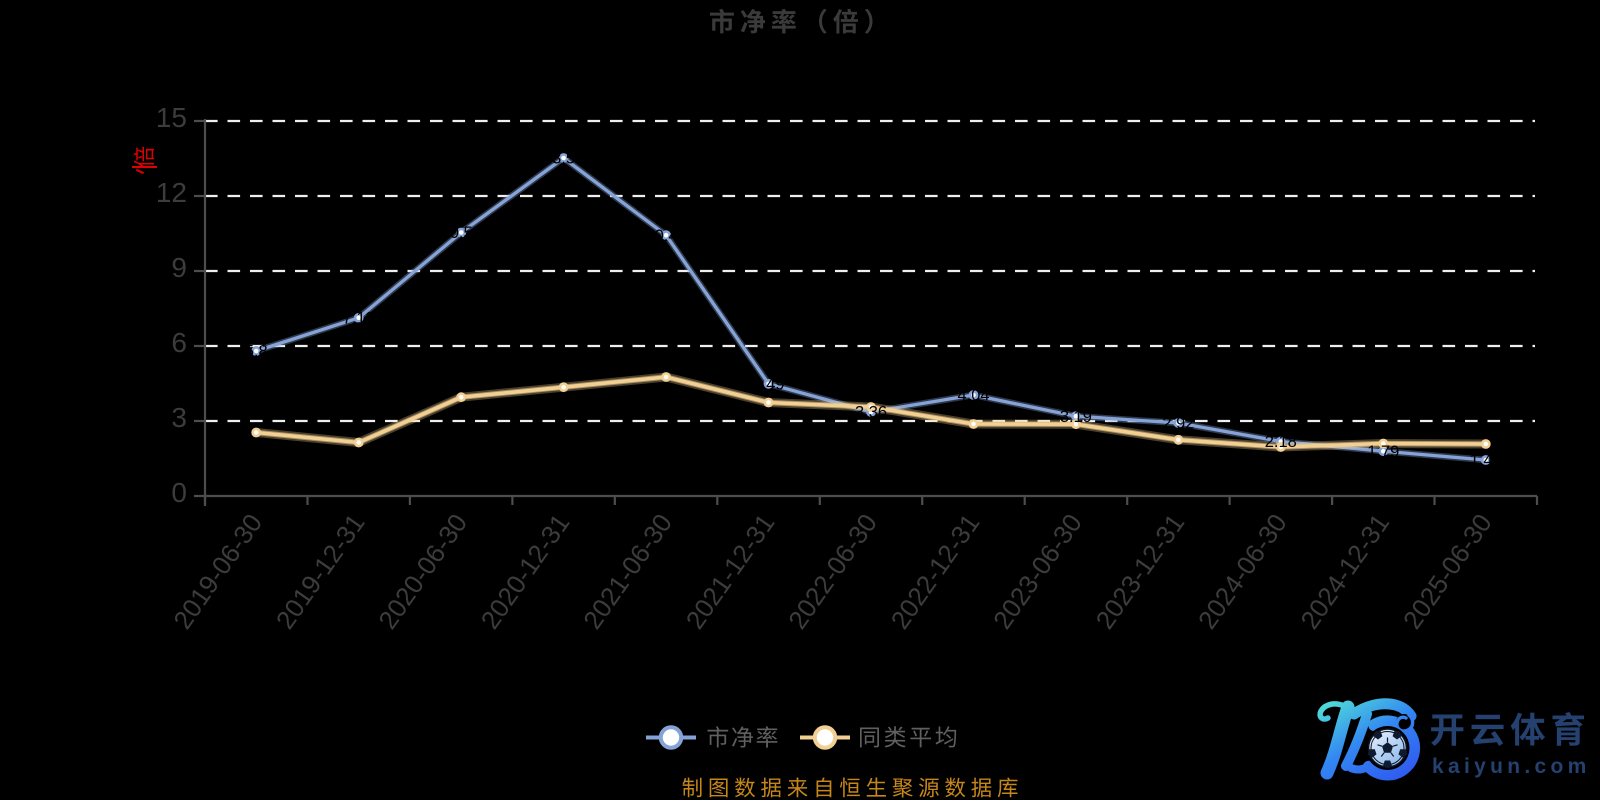 This screenshot has height=800, width=1600. What do you see at coordinates (665, 236) in the screenshot?
I see `svg-text: 10.43` at bounding box center [665, 236].